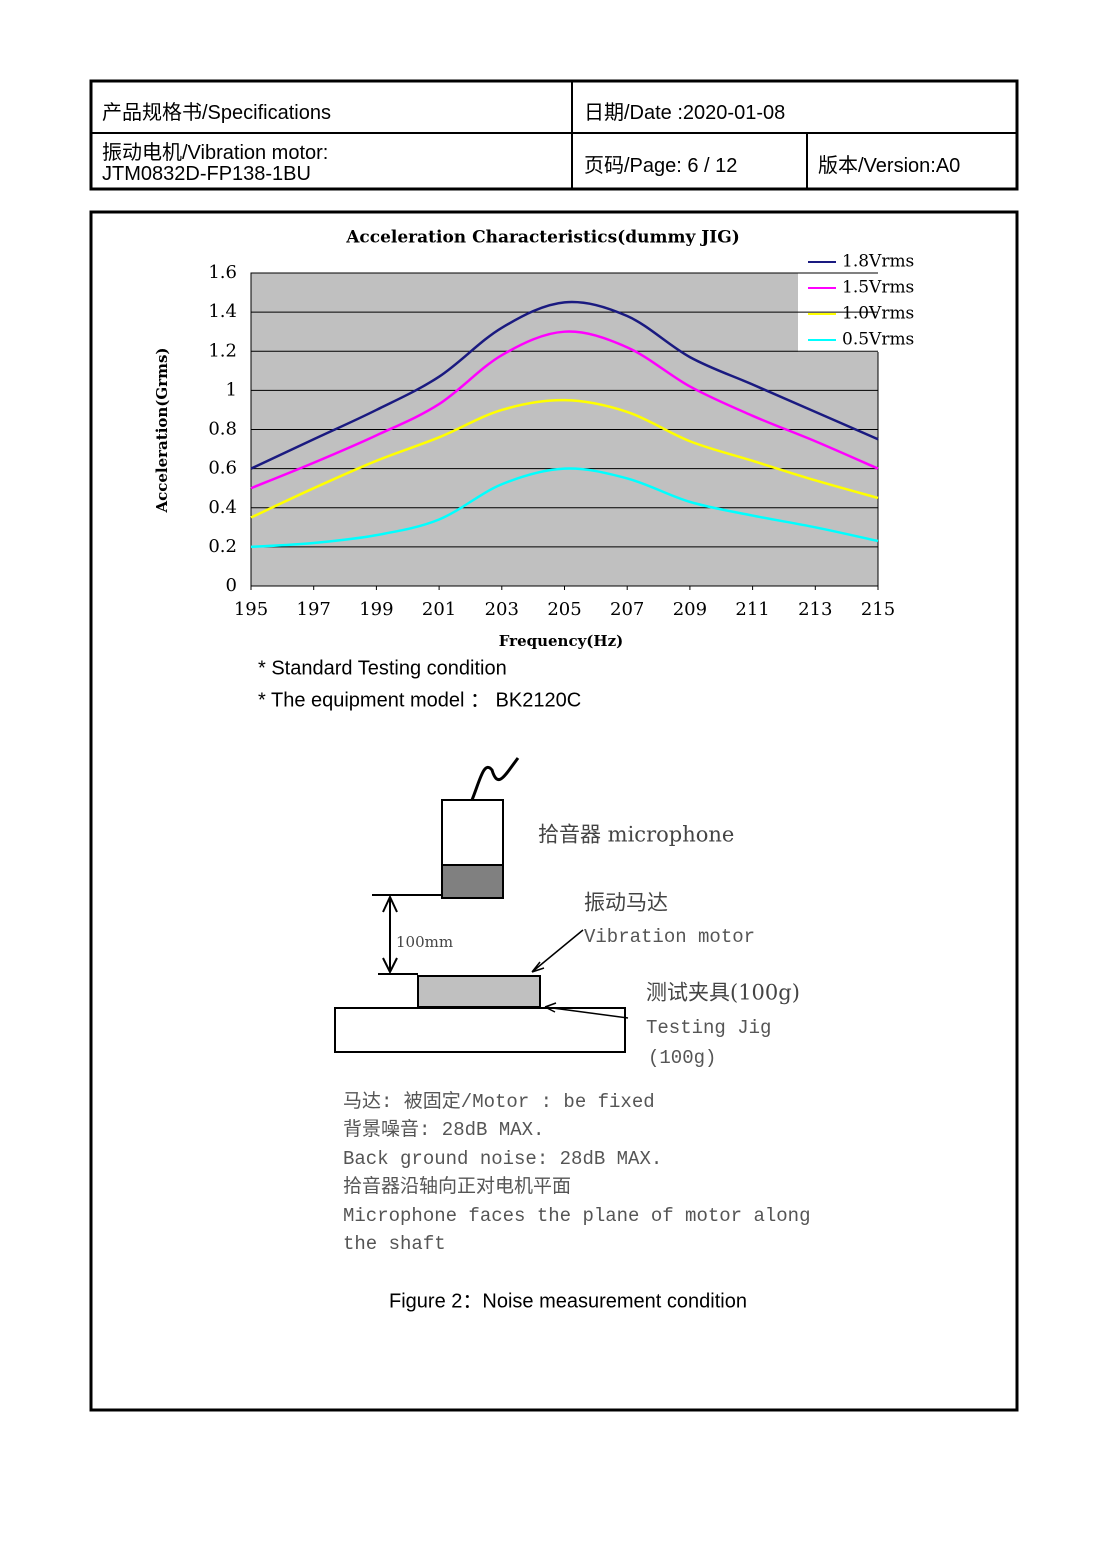  Describe the element at coordinates (215, 153) in the screenshot. I see `header-product: 振动电机/Vibration motor:` at that location.